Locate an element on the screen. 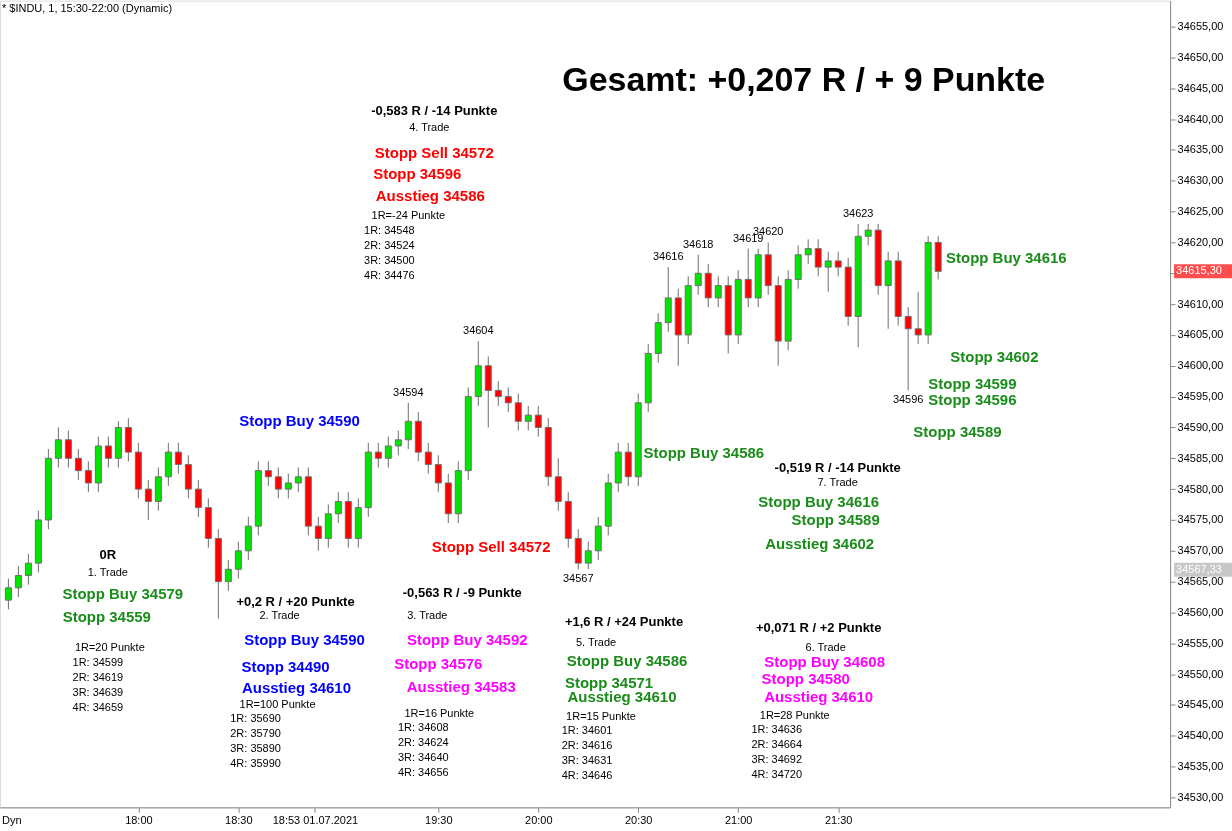 The width and height of the screenshot is (1232, 831). y-tick-label: 34630,00 is located at coordinates (1200, 180).